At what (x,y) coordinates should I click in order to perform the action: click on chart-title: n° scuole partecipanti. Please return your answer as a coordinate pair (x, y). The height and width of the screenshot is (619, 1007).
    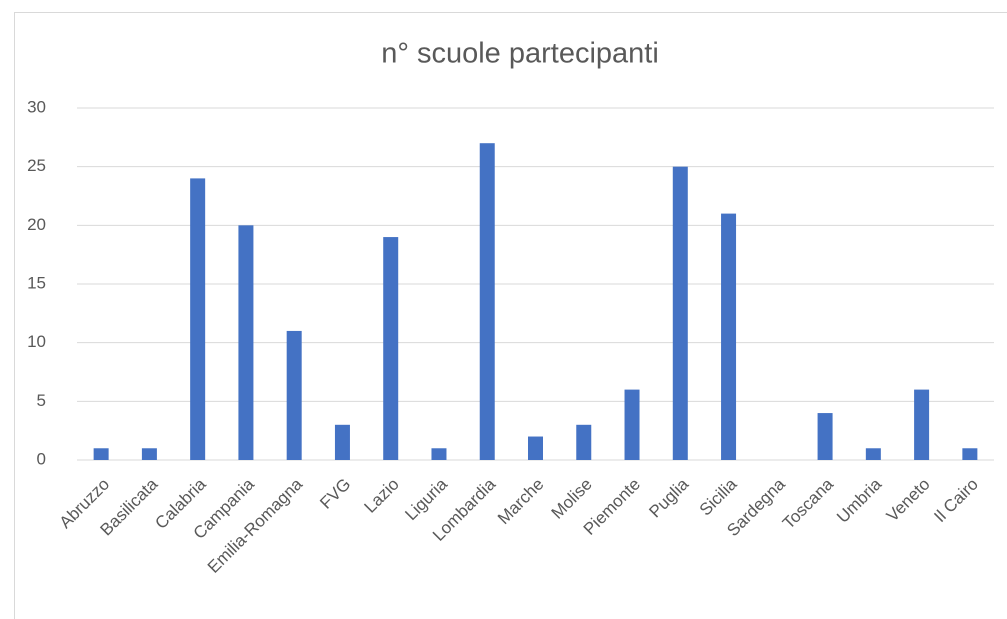
    Looking at the image, I should click on (520, 54).